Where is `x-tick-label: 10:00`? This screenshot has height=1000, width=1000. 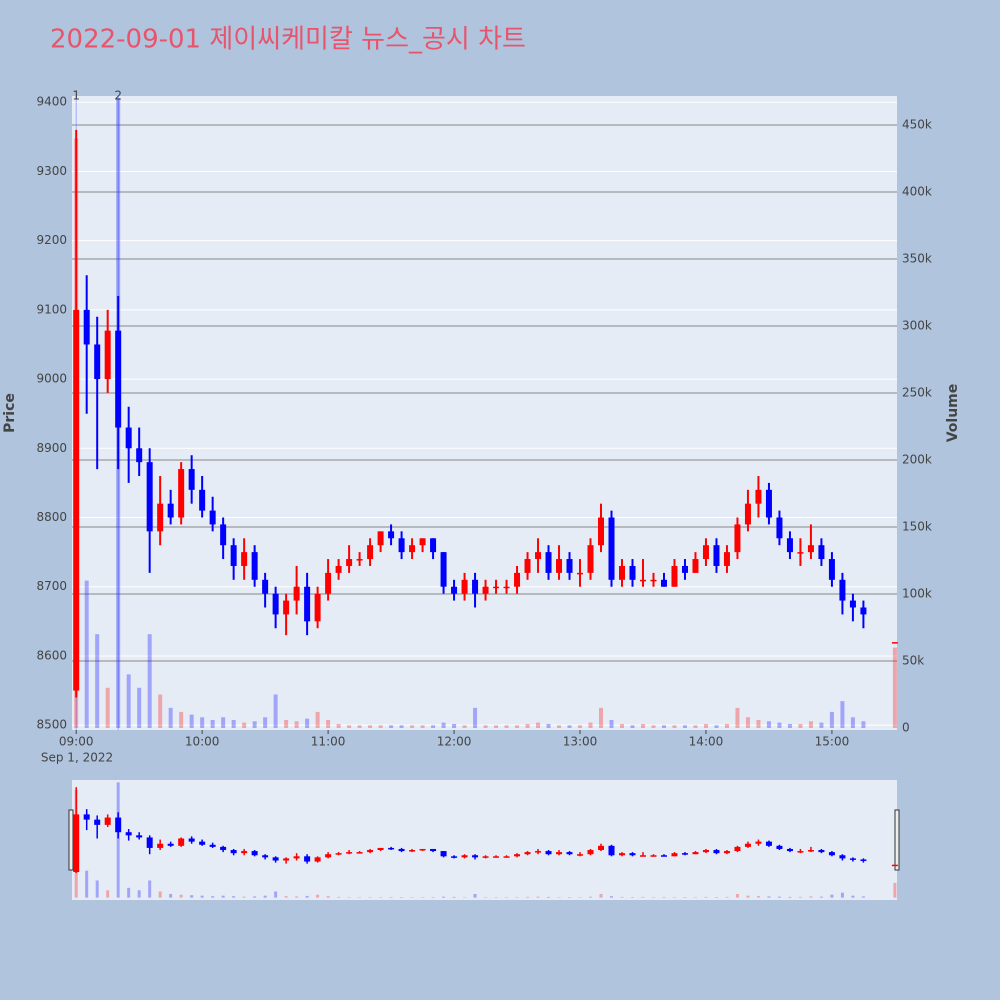 x-tick-label: 10:00 is located at coordinates (202, 742).